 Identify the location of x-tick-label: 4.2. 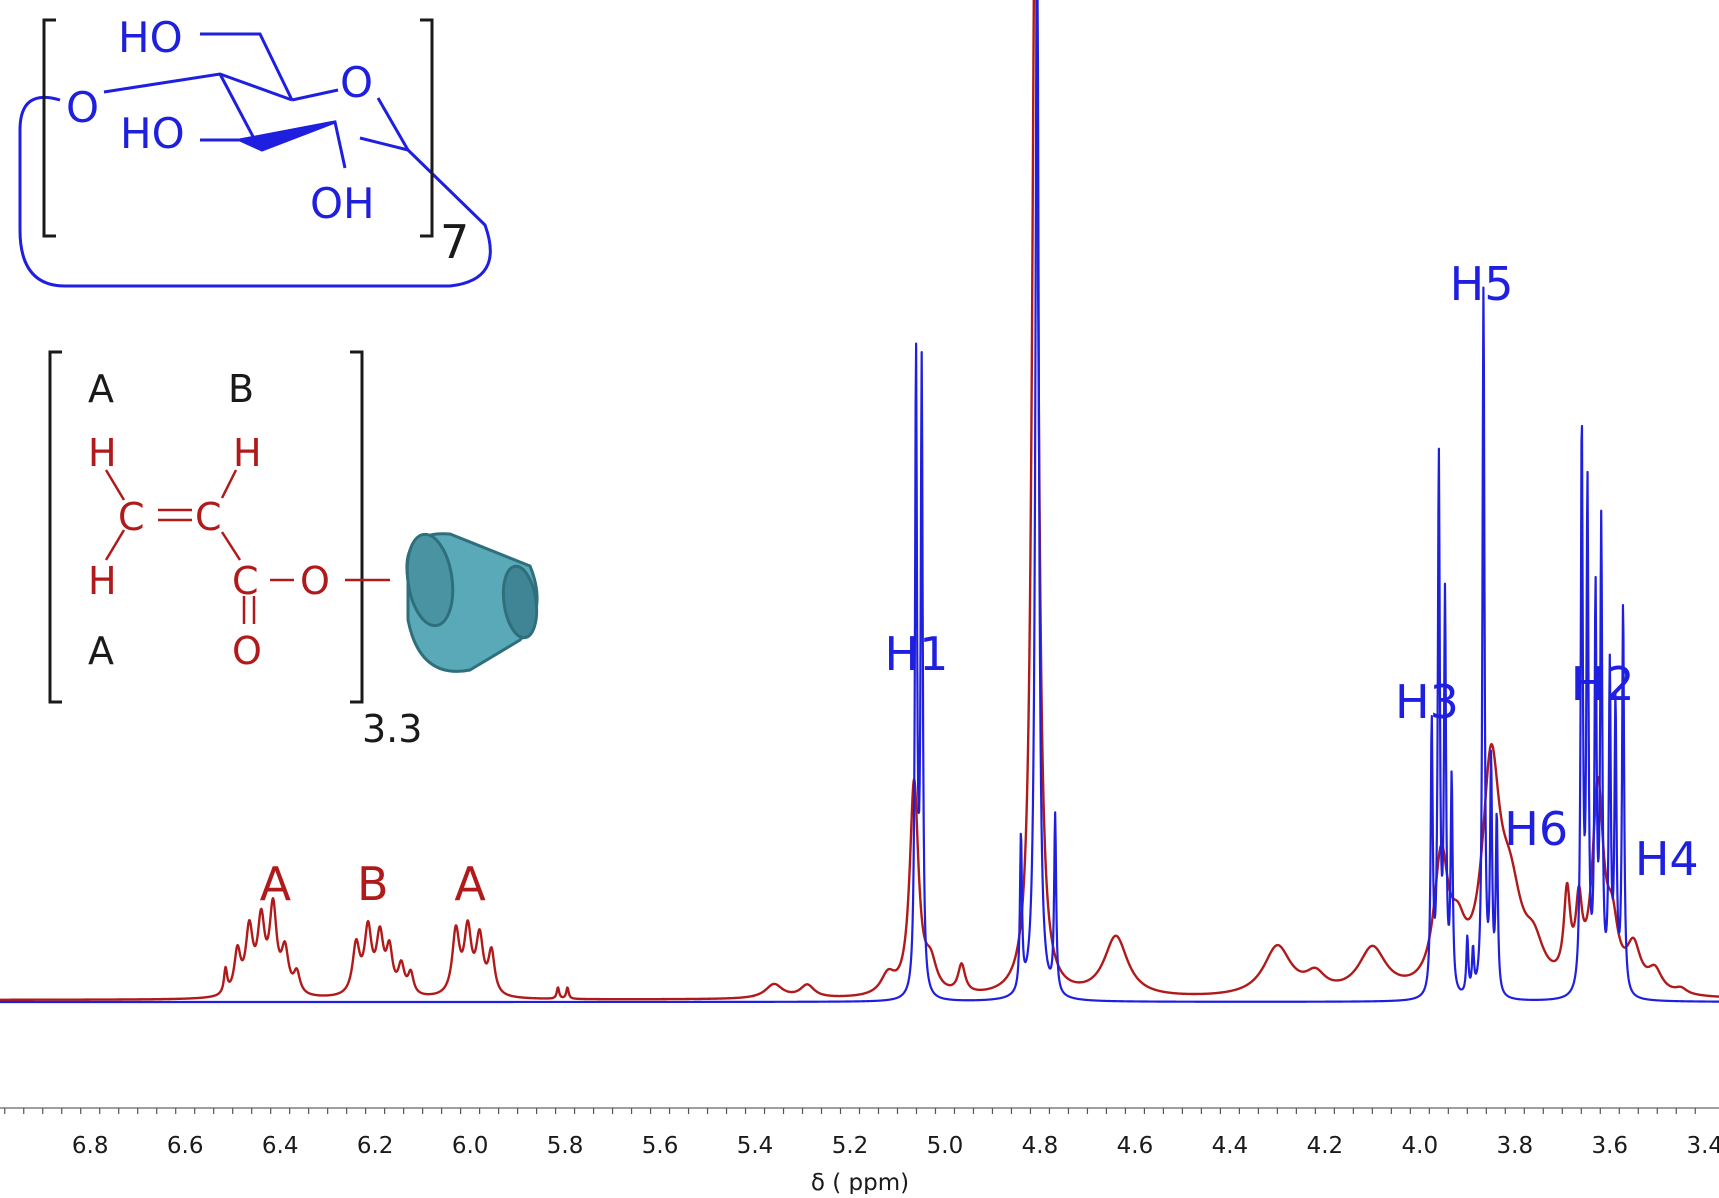
(1325, 1146).